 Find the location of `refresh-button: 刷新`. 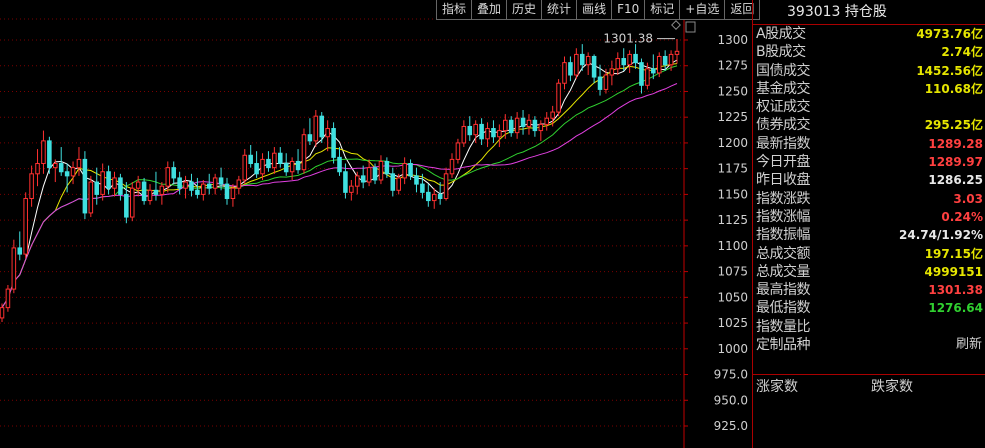

refresh-button: 刷新 is located at coordinates (968, 345).